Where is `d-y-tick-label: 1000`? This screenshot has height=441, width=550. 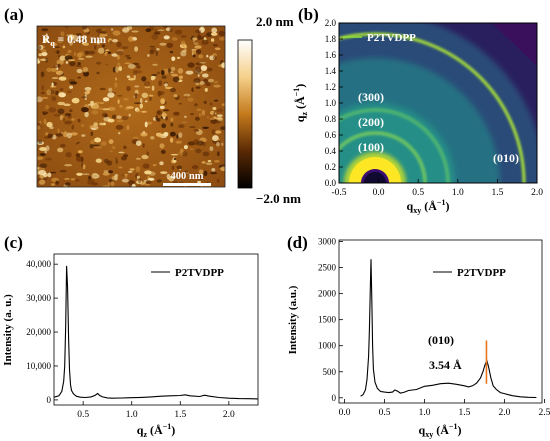
d-y-tick-label: 1000 is located at coordinates (327, 346).